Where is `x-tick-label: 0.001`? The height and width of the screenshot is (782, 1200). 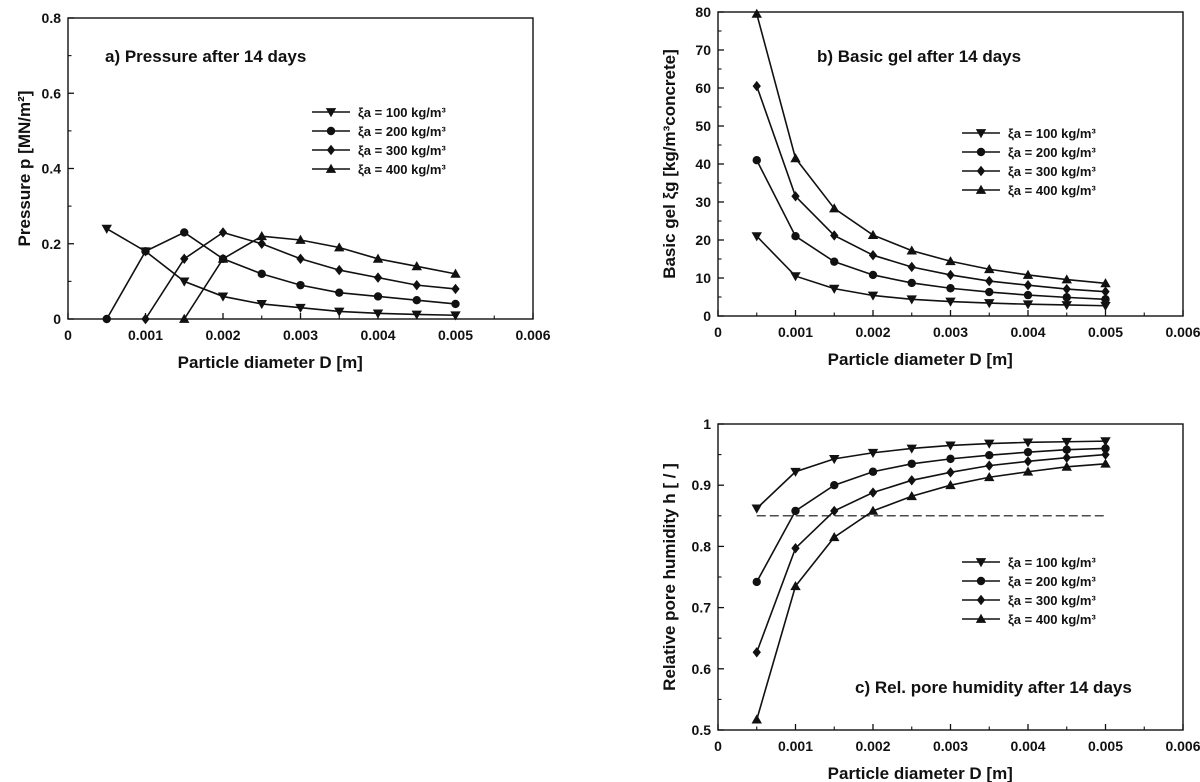 x-tick-label: 0.001 is located at coordinates (145, 335).